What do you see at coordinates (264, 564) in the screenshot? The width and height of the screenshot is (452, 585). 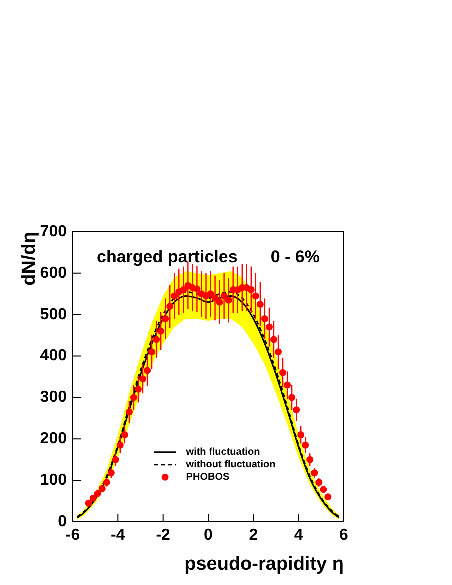 I see `x-axis-title: pseudo-rapidity η` at bounding box center [264, 564].